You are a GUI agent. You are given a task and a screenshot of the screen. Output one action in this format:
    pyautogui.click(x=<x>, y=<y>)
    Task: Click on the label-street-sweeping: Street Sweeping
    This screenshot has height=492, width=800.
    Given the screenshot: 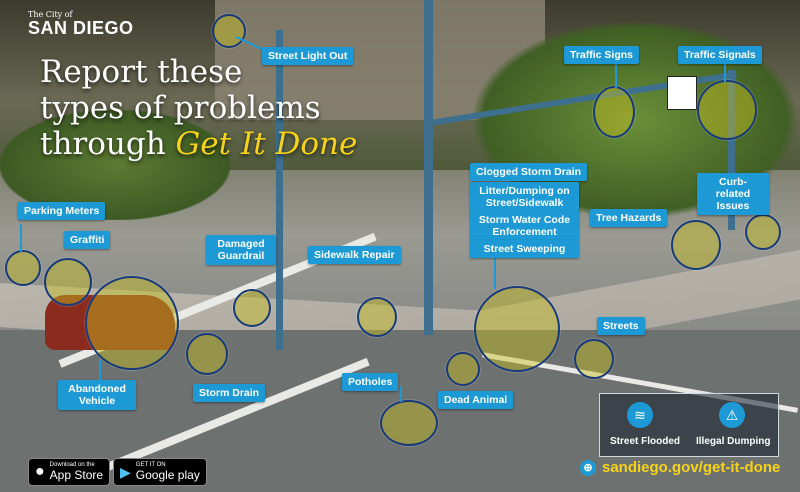 What is the action you would take?
    pyautogui.click(x=524, y=249)
    